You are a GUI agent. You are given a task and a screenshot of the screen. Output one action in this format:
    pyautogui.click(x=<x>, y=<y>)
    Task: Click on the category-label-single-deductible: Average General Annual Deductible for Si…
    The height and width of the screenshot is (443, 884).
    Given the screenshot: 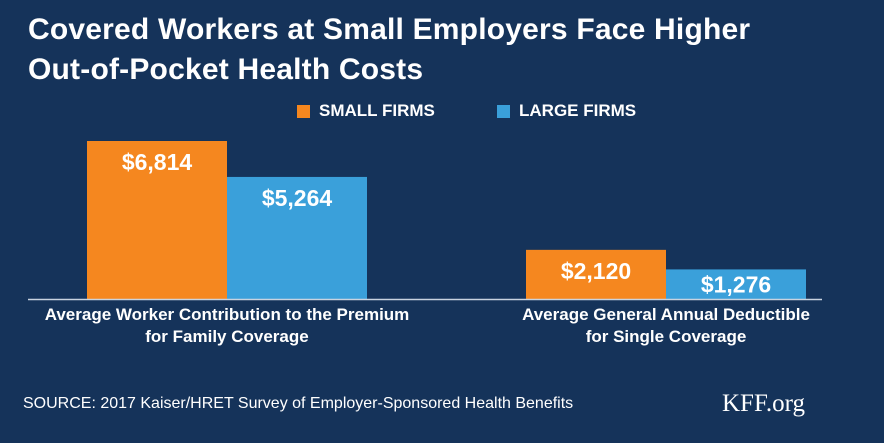 What is the action you would take?
    pyautogui.click(x=665, y=326)
    